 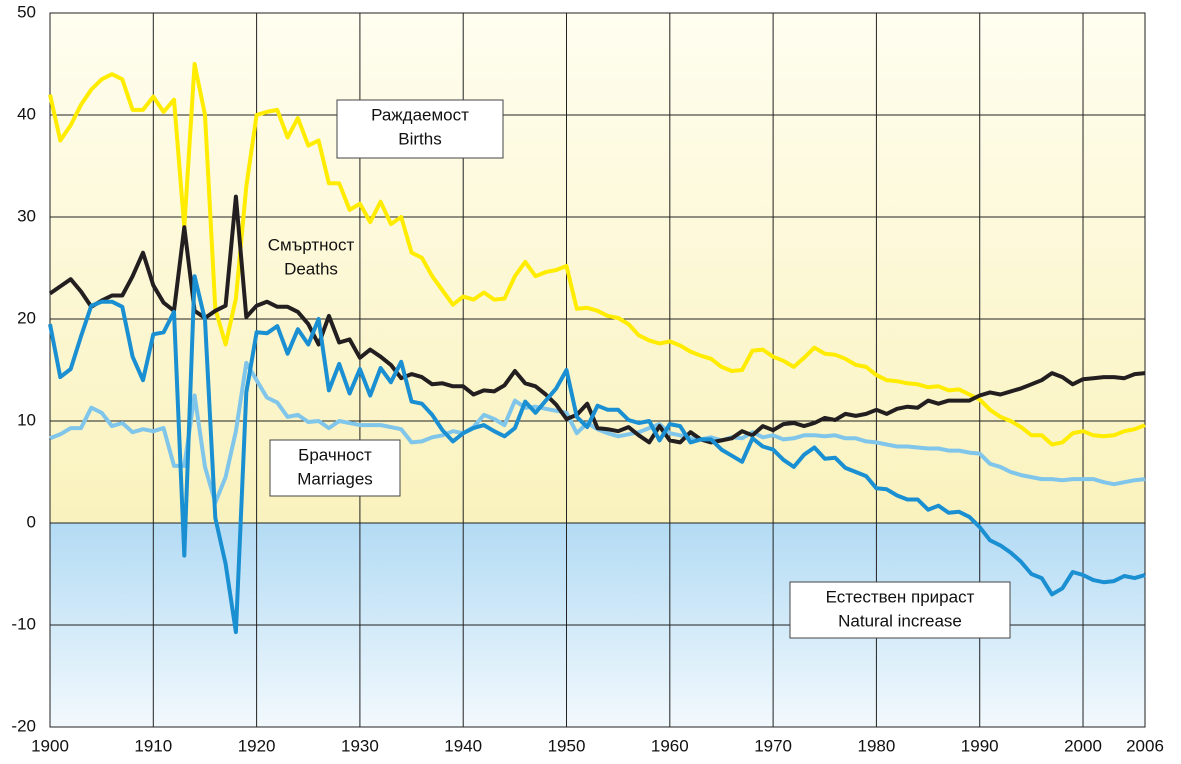 What do you see at coordinates (567, 745) in the screenshot?
I see `x-tick-label: 1950` at bounding box center [567, 745].